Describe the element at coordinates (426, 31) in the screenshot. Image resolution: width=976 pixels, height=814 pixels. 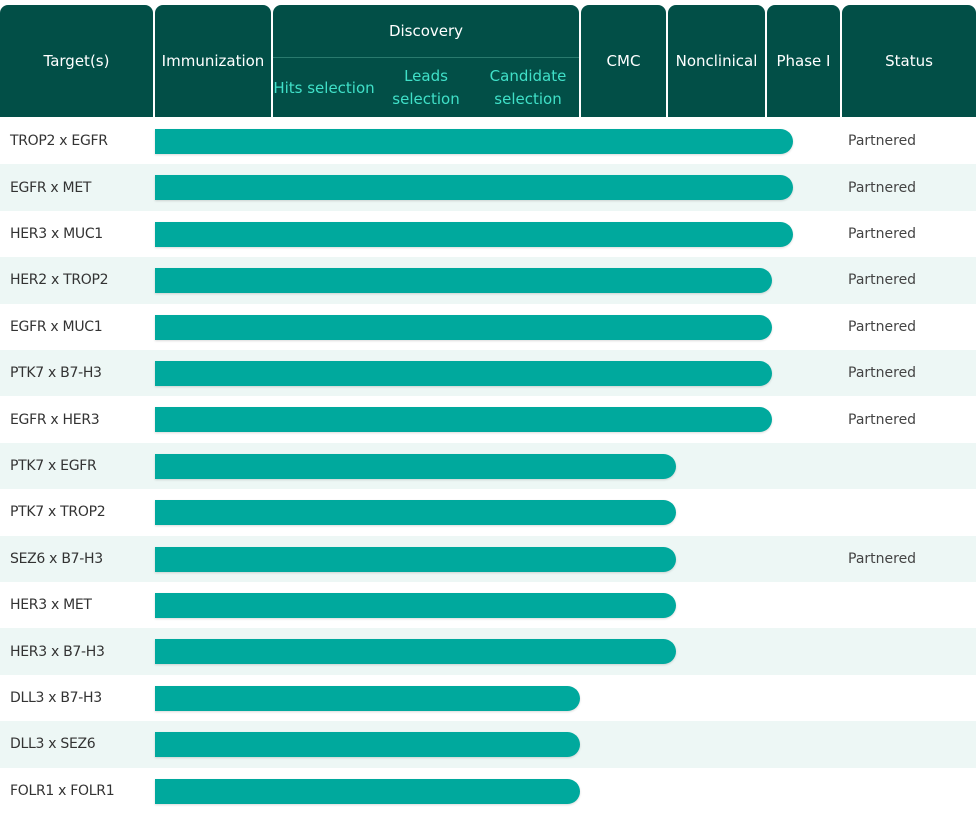
I see `header-group-title: Discovery` at that location.